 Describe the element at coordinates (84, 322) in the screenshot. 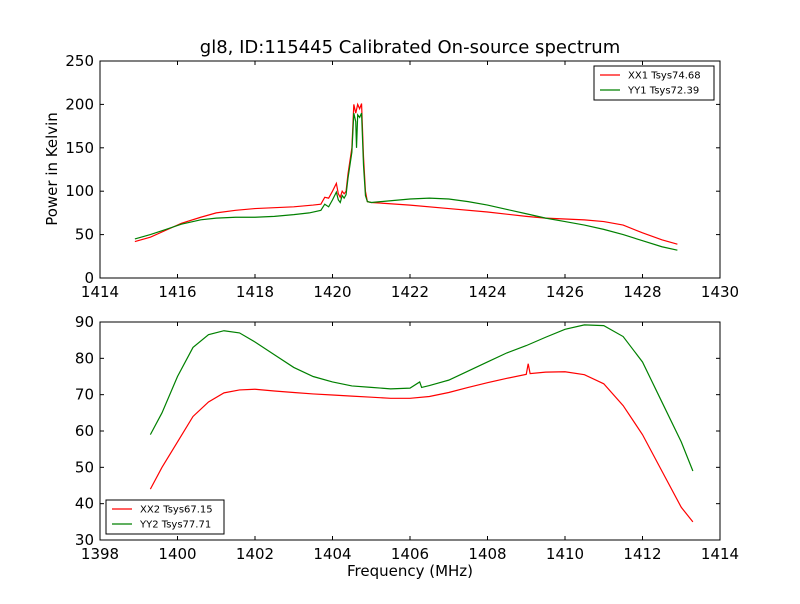

I see `y-tick-label: 90` at that location.